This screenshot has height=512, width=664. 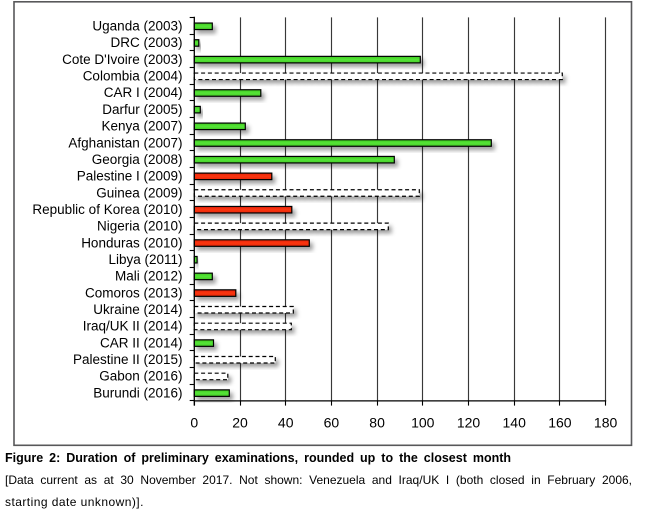 What do you see at coordinates (137, 26) in the screenshot?
I see `svg-text: Uganda (2003)` at bounding box center [137, 26].